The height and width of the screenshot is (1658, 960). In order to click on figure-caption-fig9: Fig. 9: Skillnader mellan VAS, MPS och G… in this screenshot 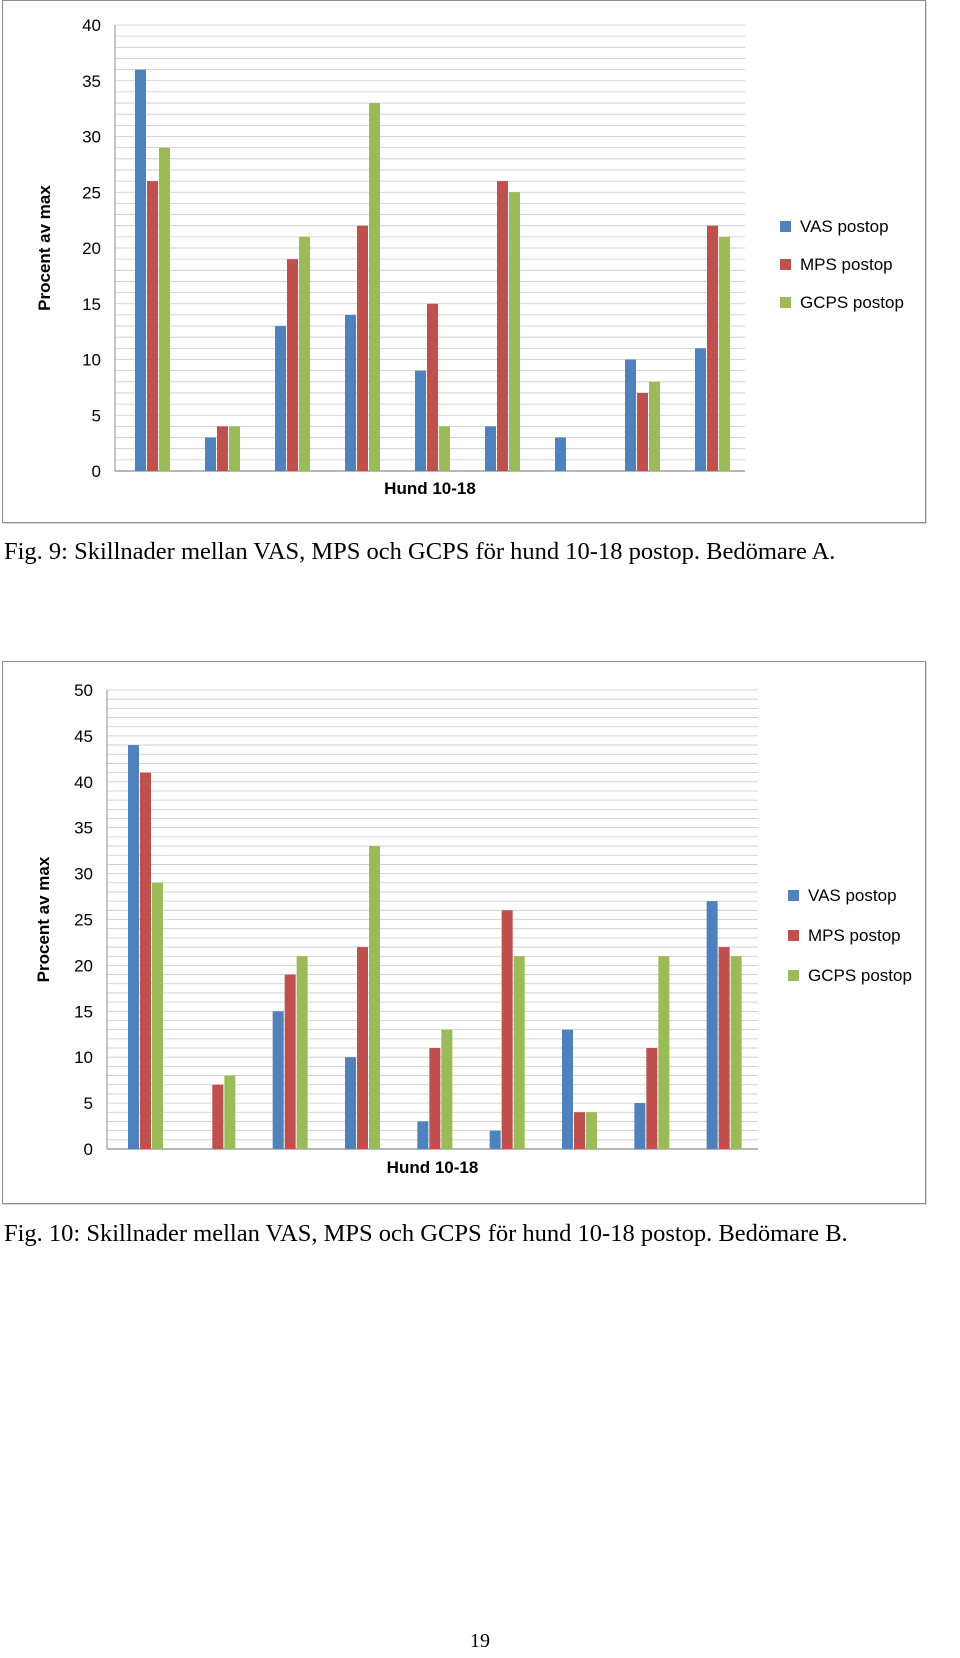, I will do `click(420, 551)`.